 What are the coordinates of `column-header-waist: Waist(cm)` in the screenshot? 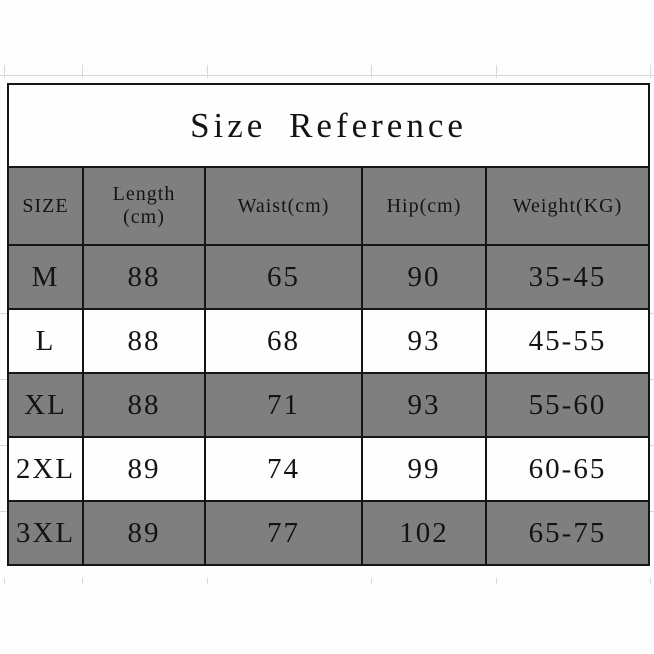 It's located at (283, 206).